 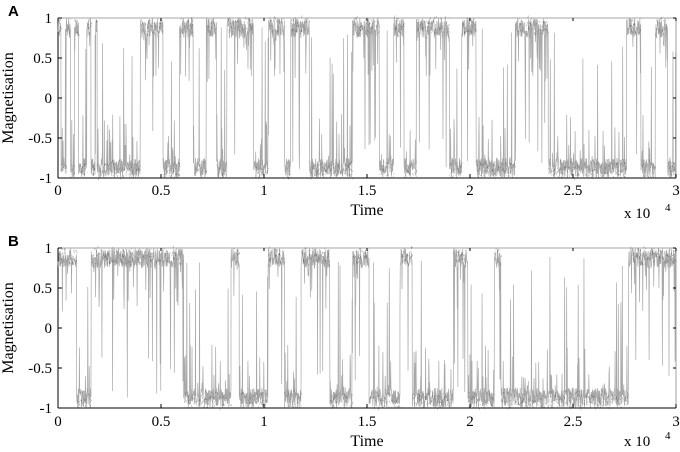 I want to click on panel-label: B, so click(x=13, y=241).